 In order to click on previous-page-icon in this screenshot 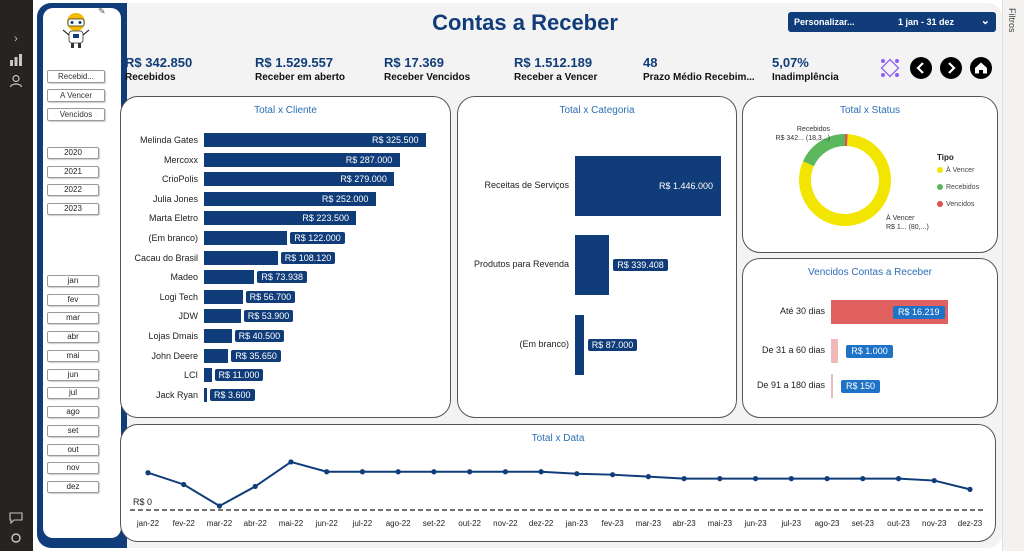, I will do `click(921, 68)`.